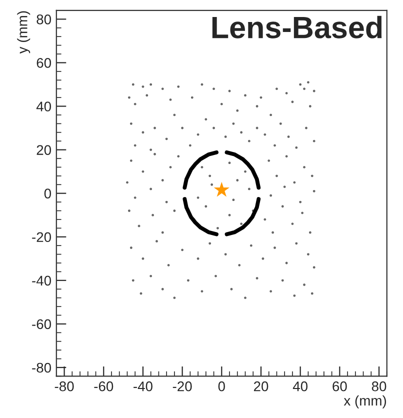  Describe the element at coordinates (44, 150) in the screenshot. I see `y-tick-label: 20` at that location.